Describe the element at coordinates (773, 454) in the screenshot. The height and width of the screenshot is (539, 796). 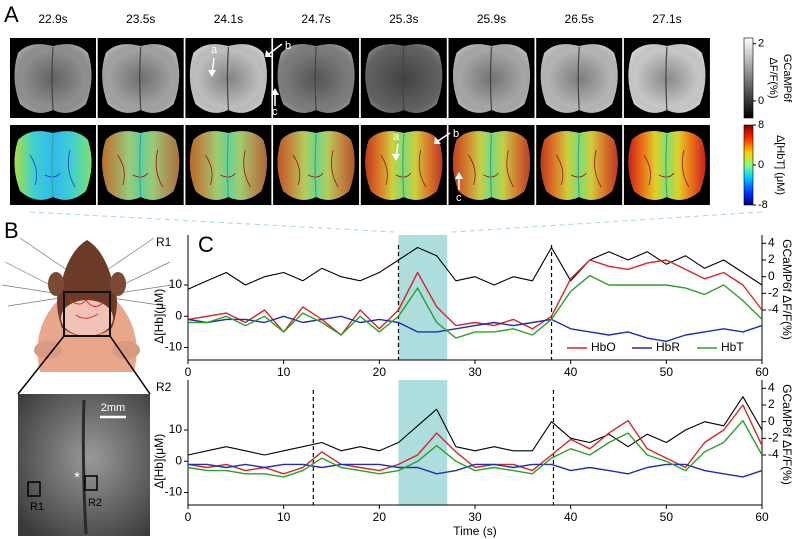
I see `y2-tick-label: -4` at that location.